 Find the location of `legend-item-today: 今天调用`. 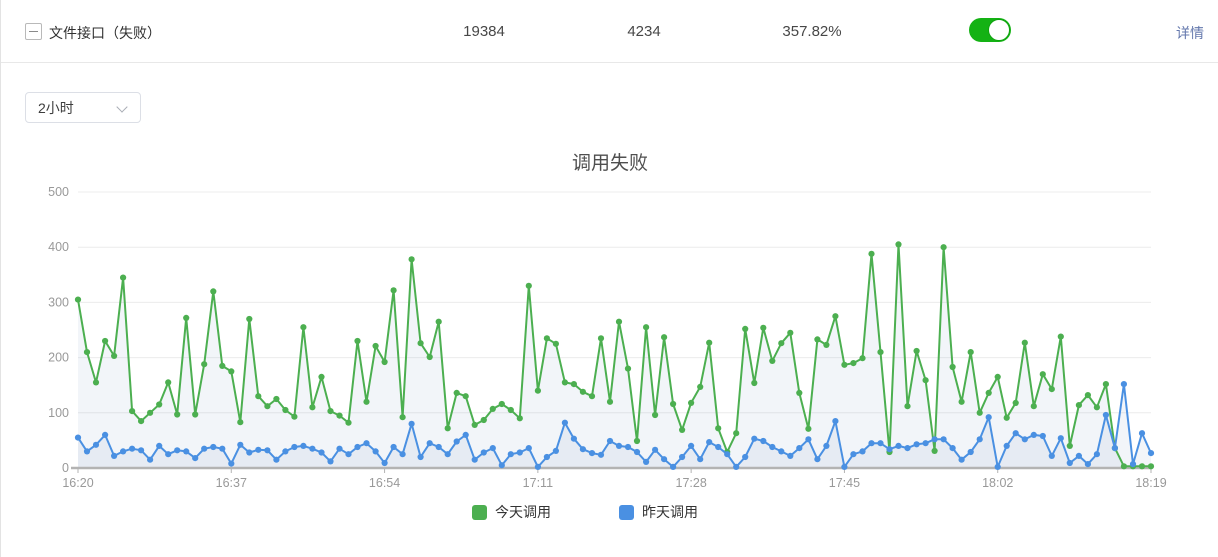

legend-item-today: 今天调用 is located at coordinates (511, 512).